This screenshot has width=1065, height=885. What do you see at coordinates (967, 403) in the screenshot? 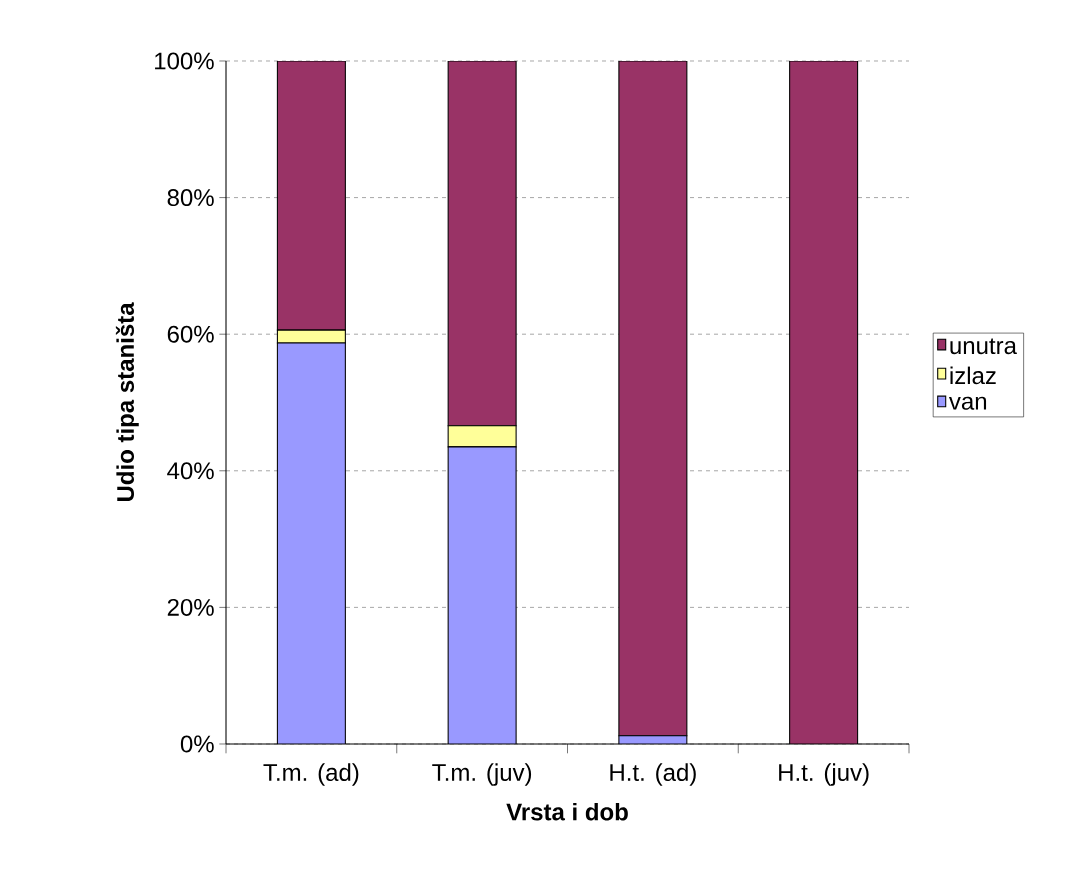
I see `legend-label: van` at bounding box center [967, 403].